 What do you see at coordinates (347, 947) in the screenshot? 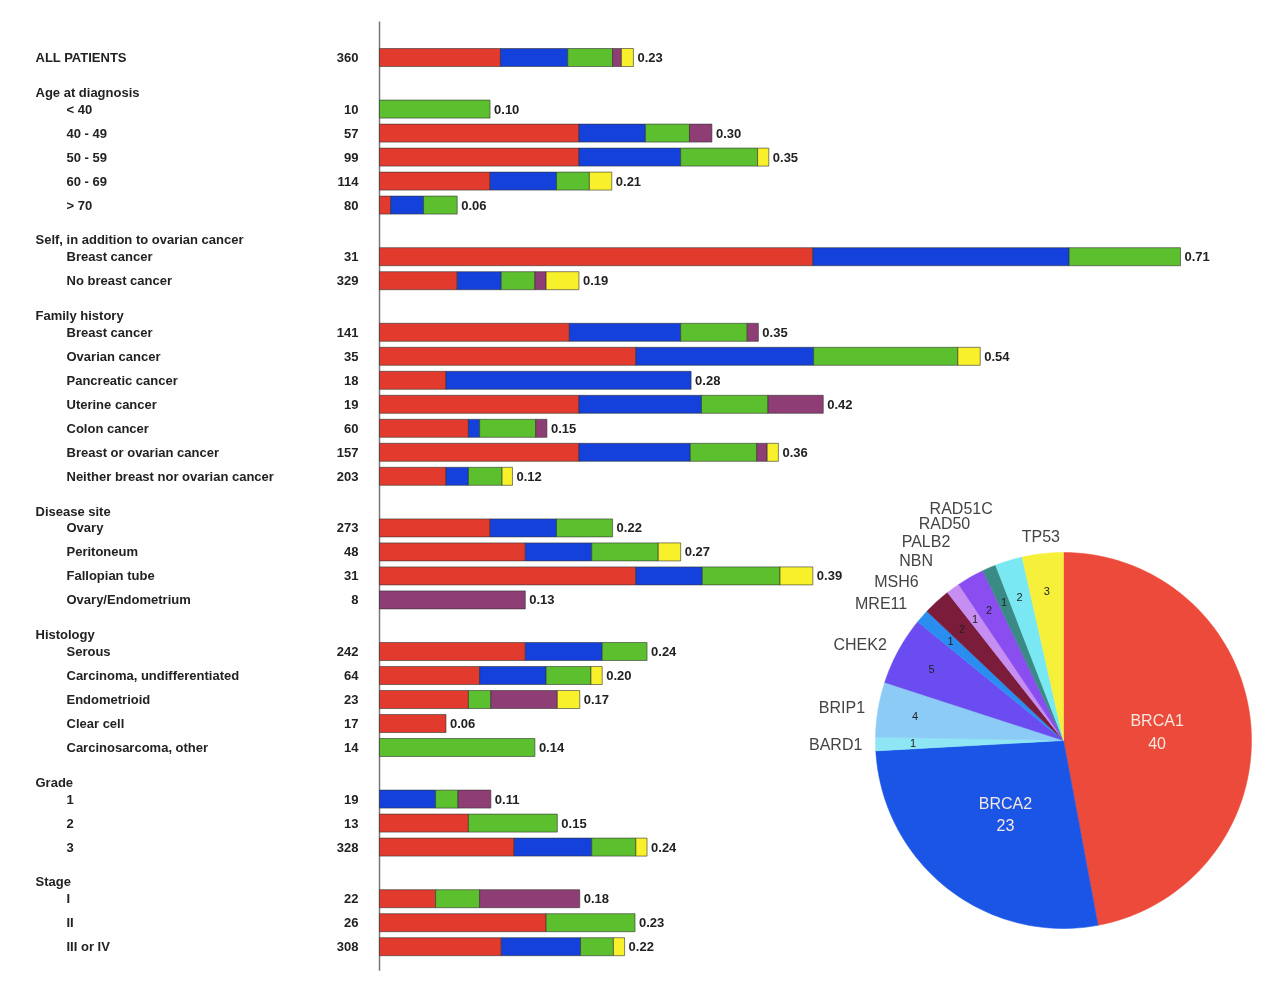
I see `text: 308` at bounding box center [347, 947].